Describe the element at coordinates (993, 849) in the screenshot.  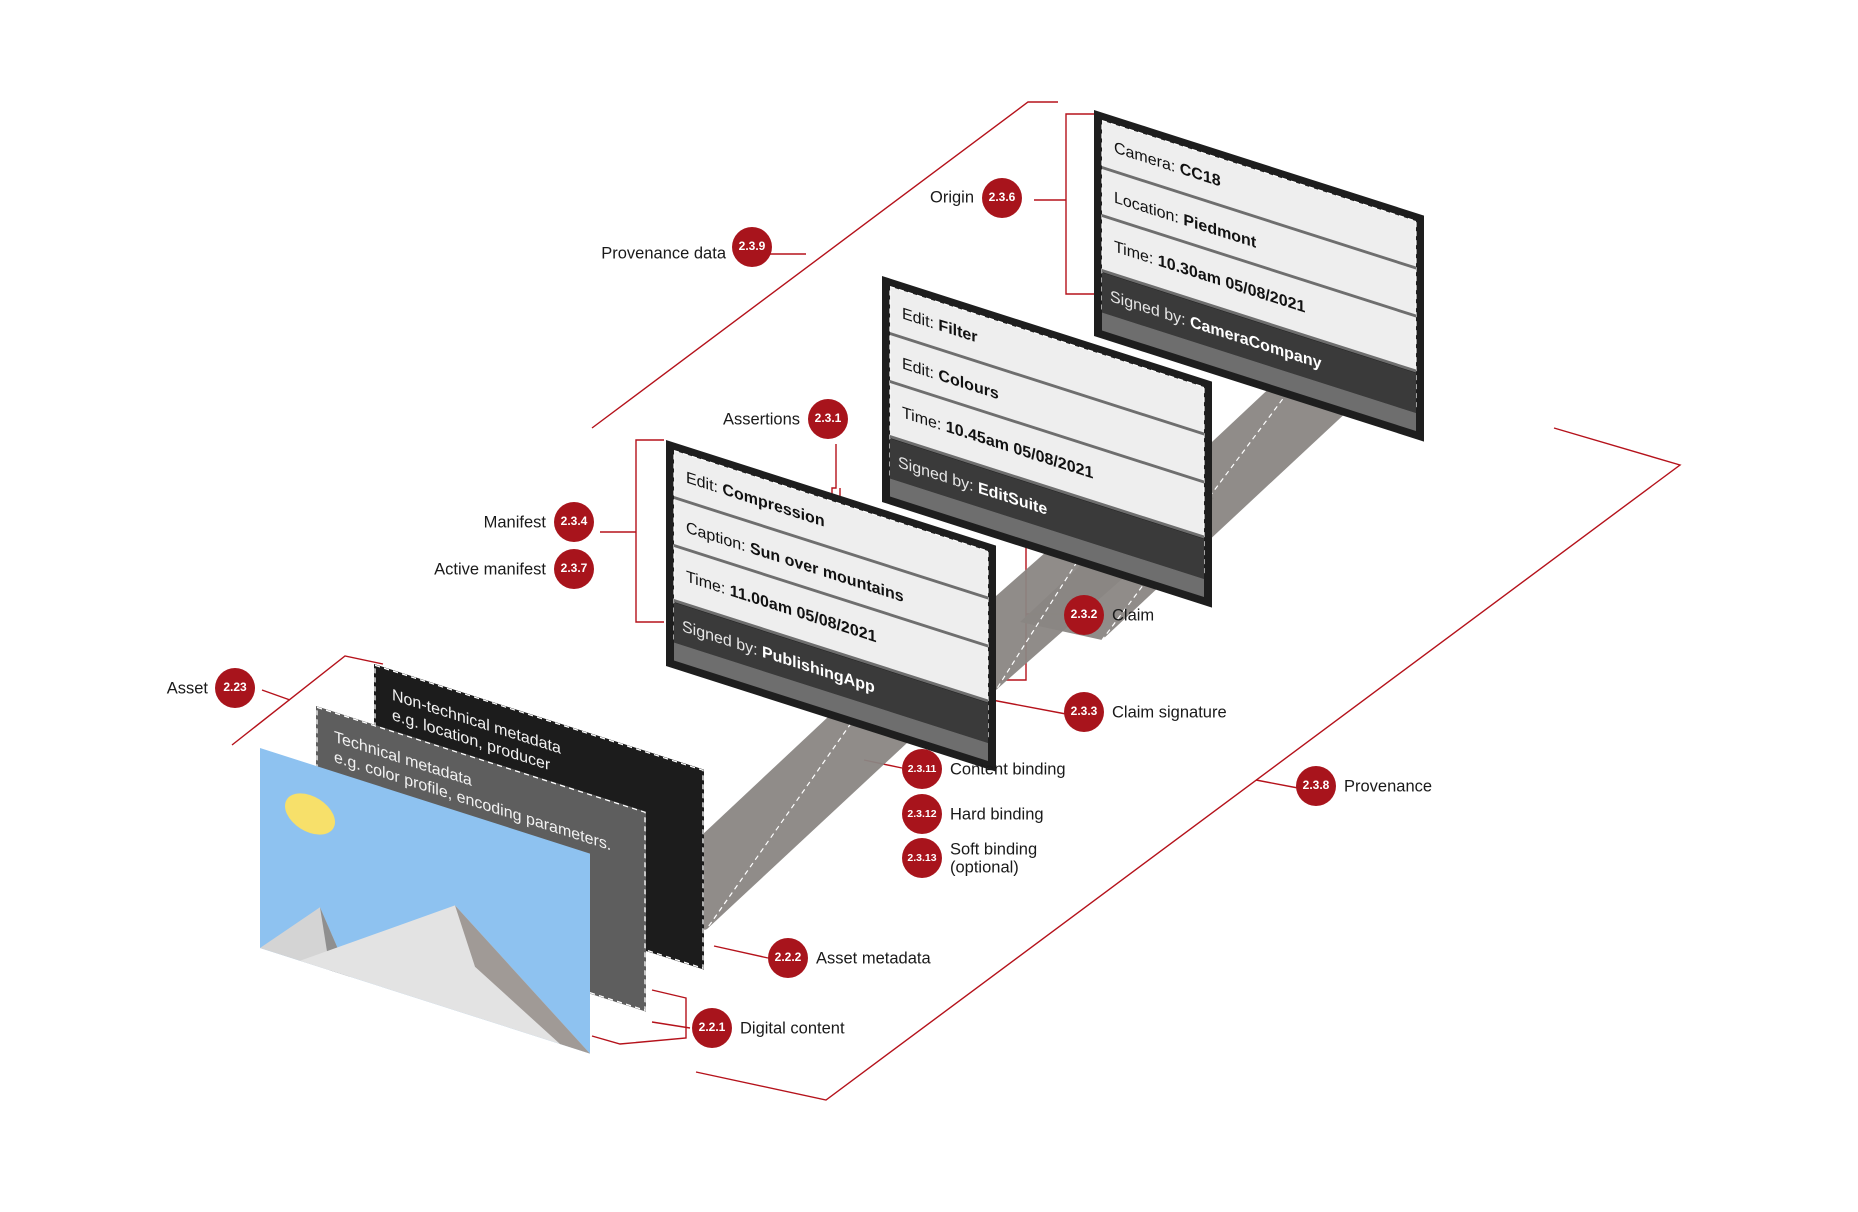
I see `label-text: Soft binding` at that location.